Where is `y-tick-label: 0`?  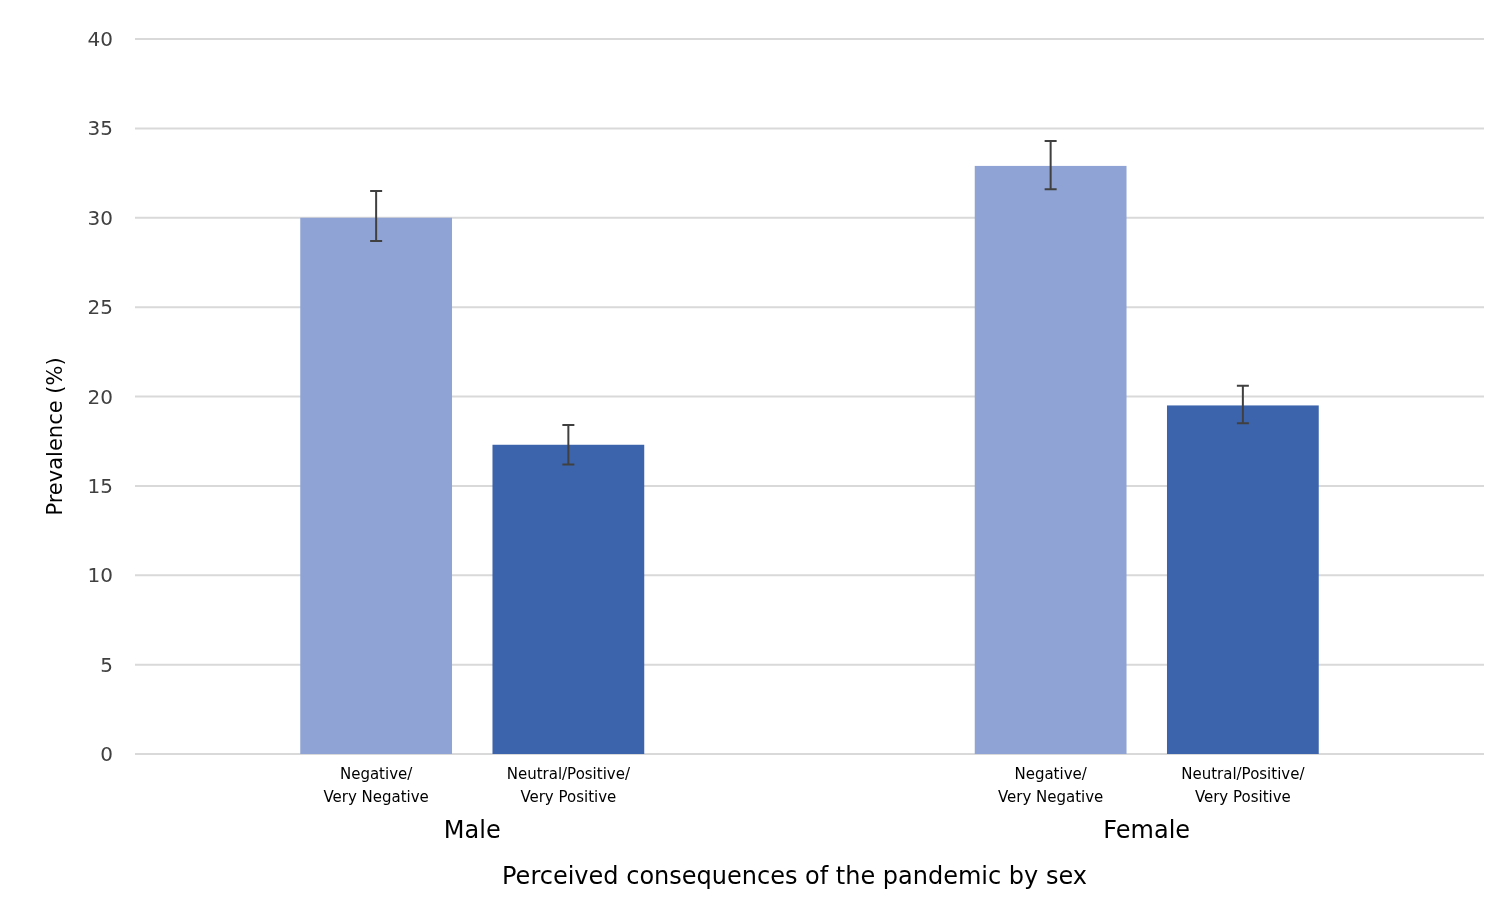 y-tick-label: 0 is located at coordinates (106, 754).